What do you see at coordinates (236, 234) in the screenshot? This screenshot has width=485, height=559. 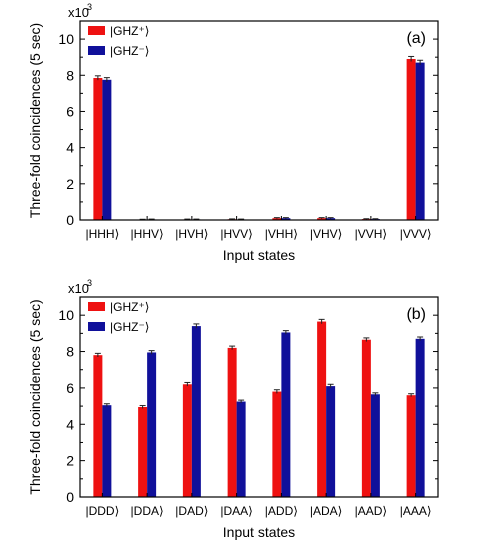 I see `x-tick-label: |HVV⟩` at bounding box center [236, 234].